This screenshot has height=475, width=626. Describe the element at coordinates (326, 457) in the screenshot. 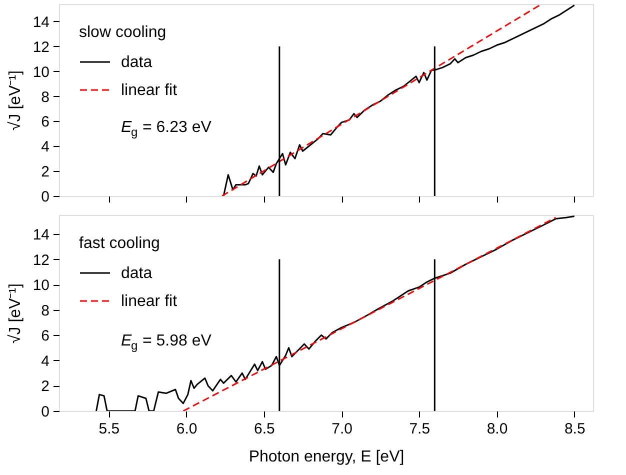

I see `x-axis-title: Photon energy, E [eV]` at that location.